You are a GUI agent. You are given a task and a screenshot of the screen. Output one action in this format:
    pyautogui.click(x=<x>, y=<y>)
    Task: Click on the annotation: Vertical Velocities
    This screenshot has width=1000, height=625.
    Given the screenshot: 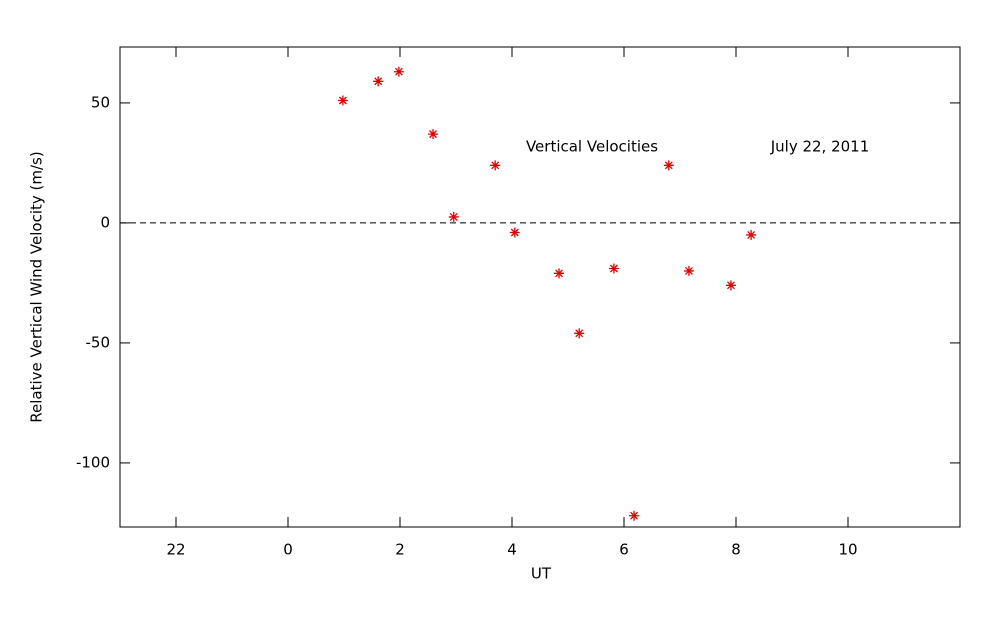 What is the action you would take?
    pyautogui.click(x=592, y=147)
    